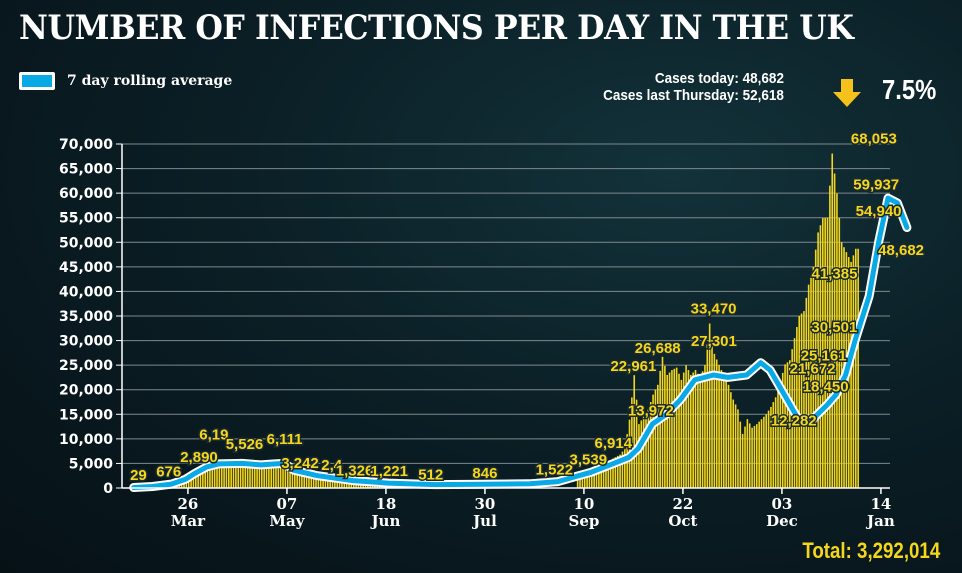 The height and width of the screenshot is (573, 962). What do you see at coordinates (389, 471) in the screenshot?
I see `data-label: 1,221` at bounding box center [389, 471].